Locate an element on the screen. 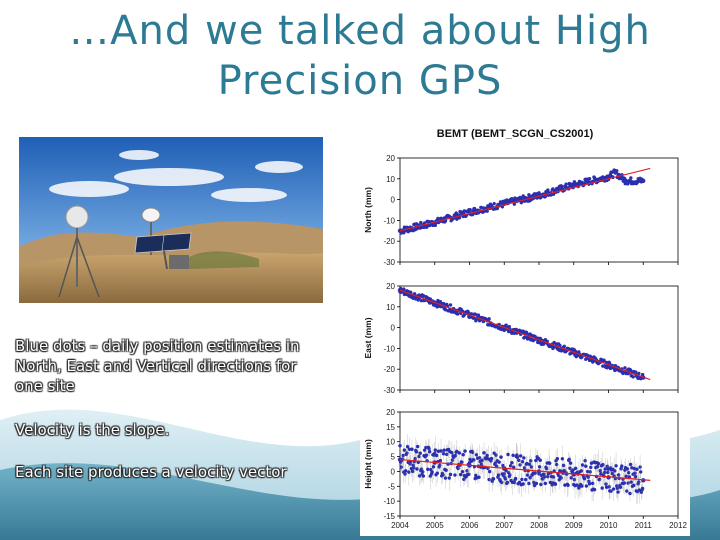 Image resolution: width=720 pixels, height=540 pixels. brush is located at coordinates (224, 260).